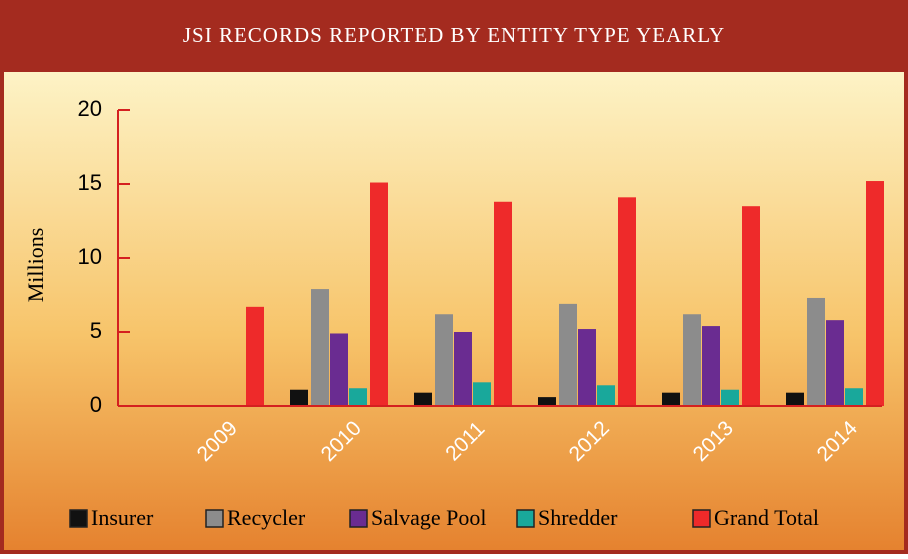  I want to click on legend-label: Recycler, so click(266, 517).